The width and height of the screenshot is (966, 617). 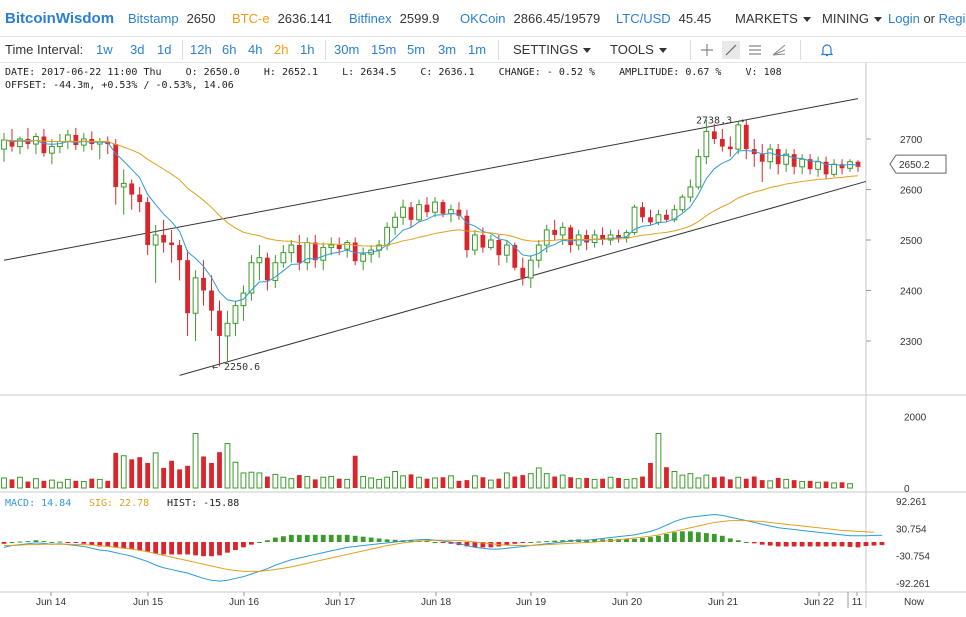 What do you see at coordinates (911, 502) in the screenshot?
I see `macd-tick-label: 92.261` at bounding box center [911, 502].